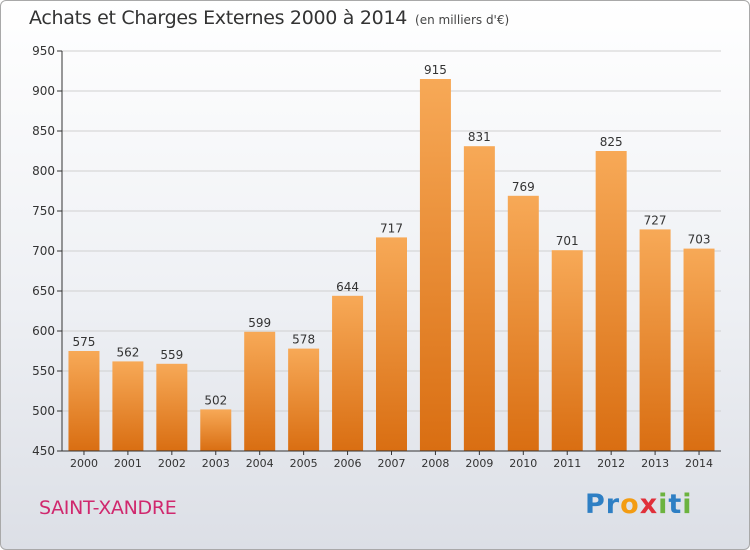 The width and height of the screenshot is (750, 550). Describe the element at coordinates (655, 220) in the screenshot. I see `data-label-2013: 727` at that location.